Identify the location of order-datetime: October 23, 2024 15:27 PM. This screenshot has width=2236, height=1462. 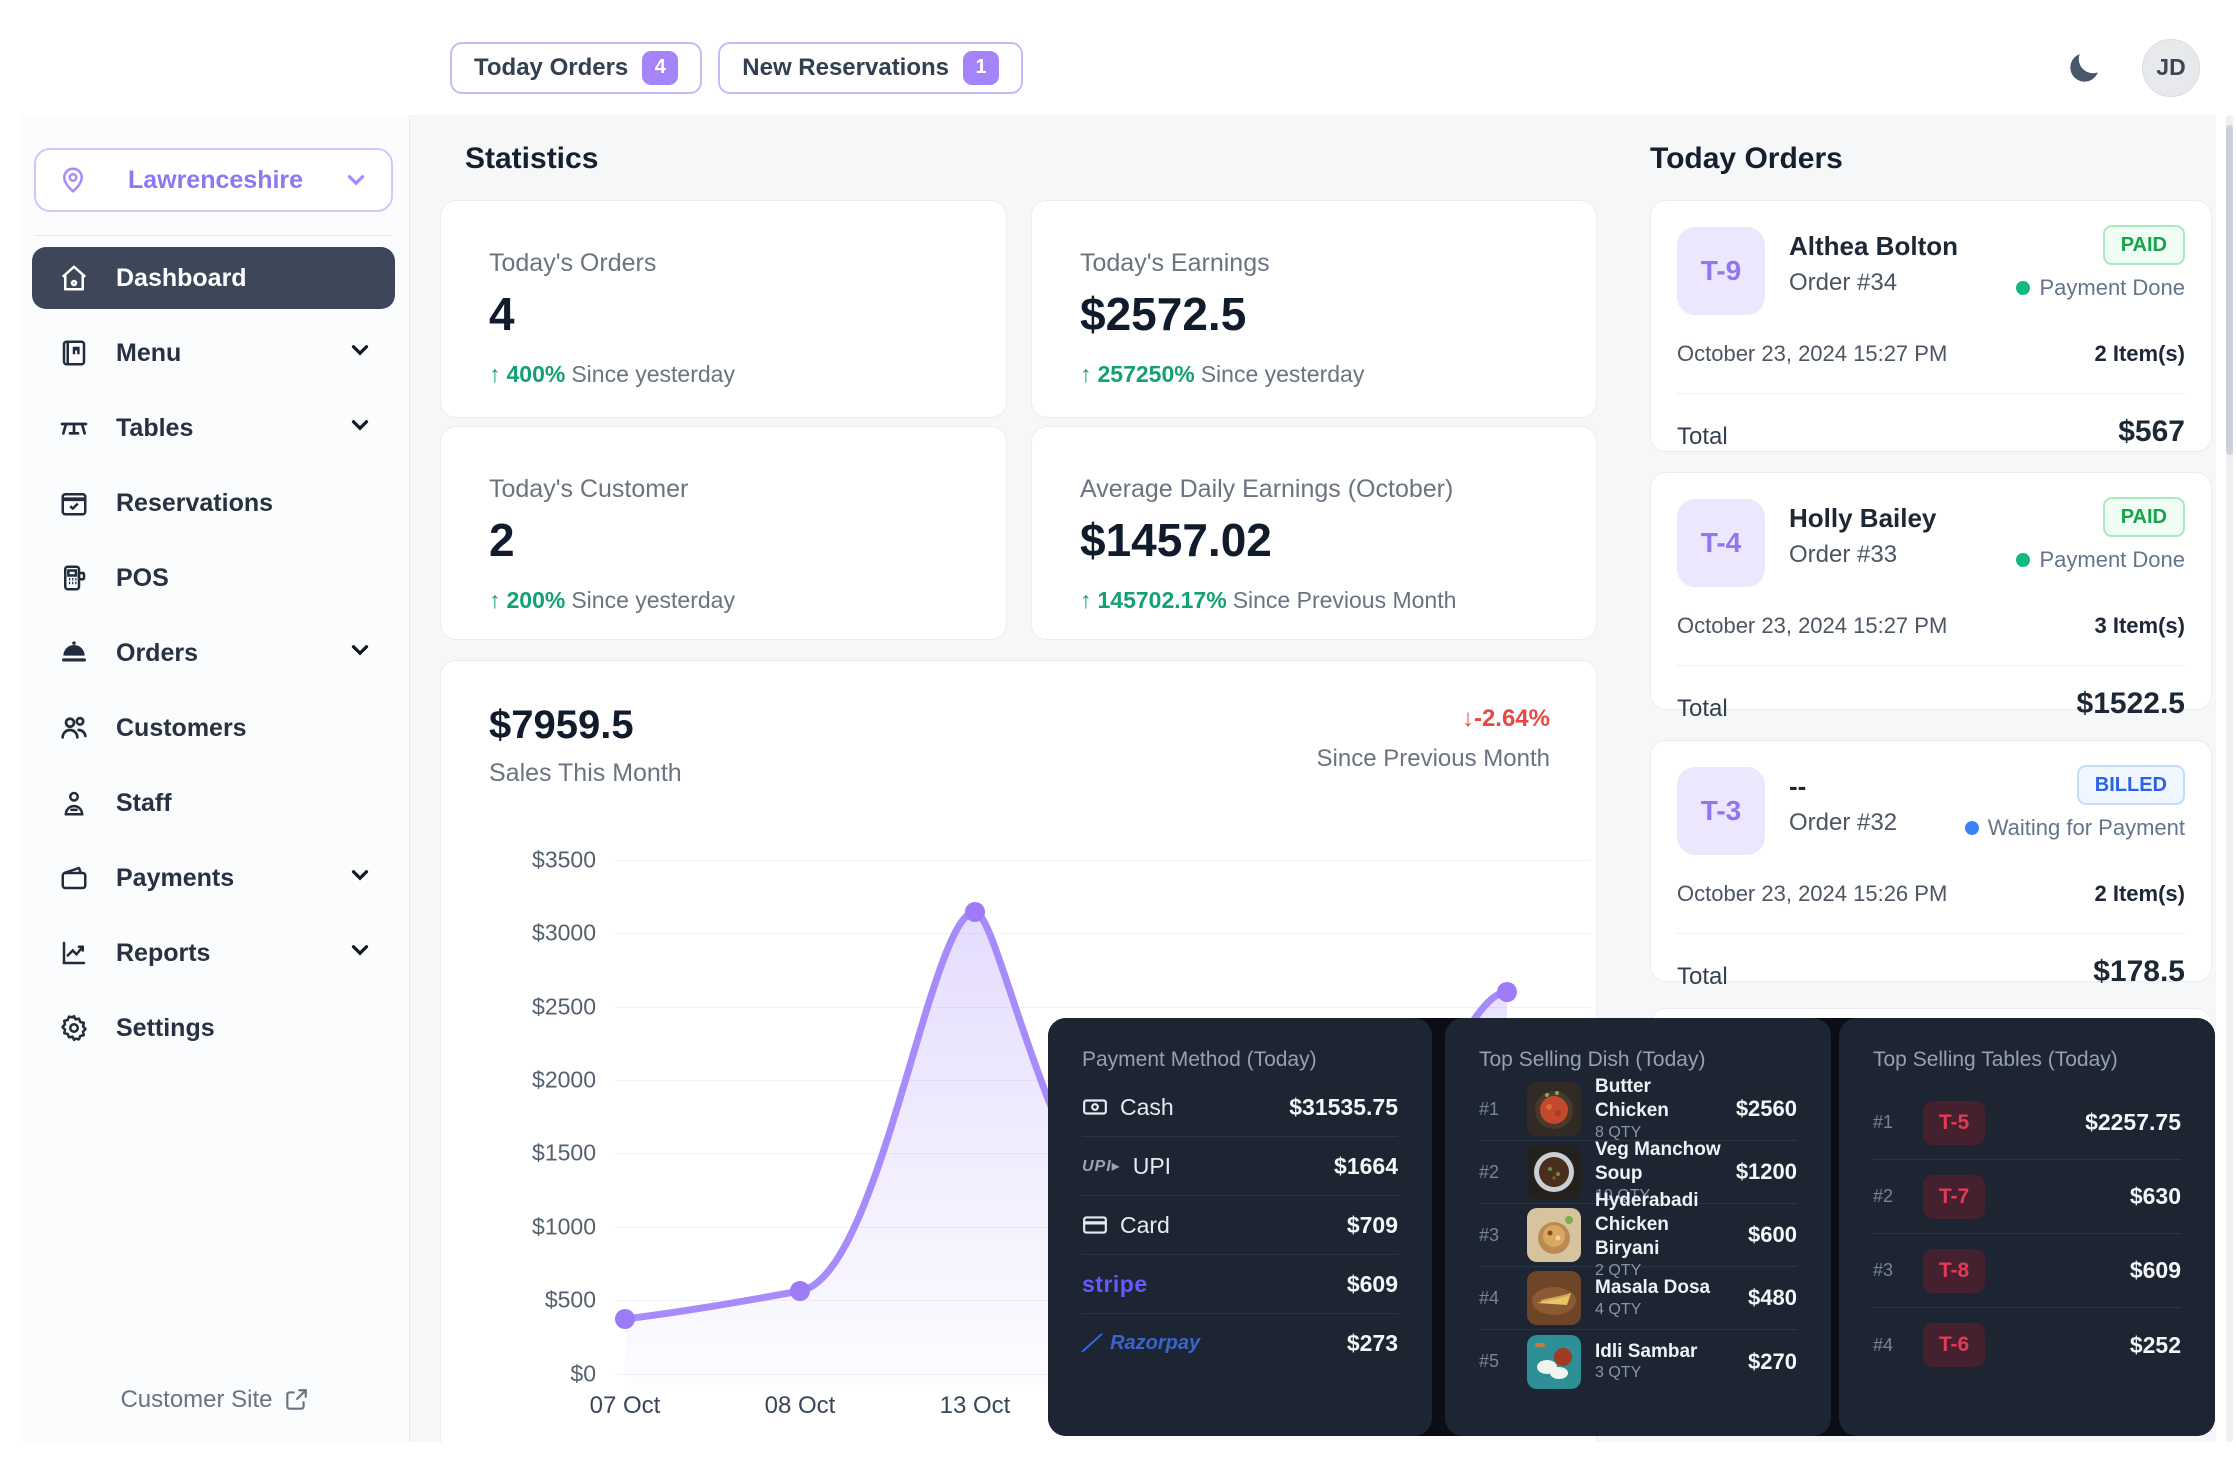
(1812, 625).